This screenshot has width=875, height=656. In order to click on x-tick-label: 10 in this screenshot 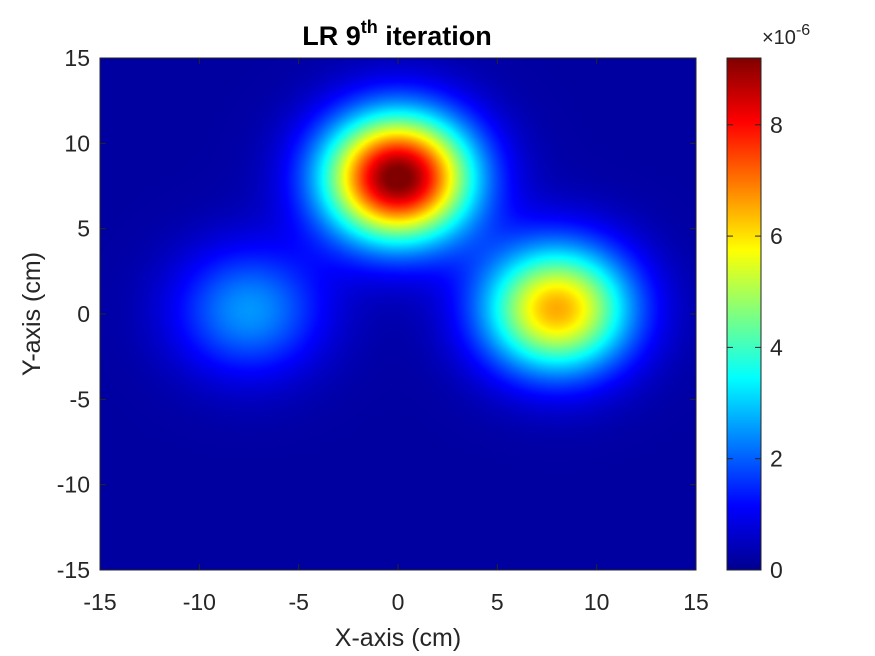, I will do `click(597, 602)`.